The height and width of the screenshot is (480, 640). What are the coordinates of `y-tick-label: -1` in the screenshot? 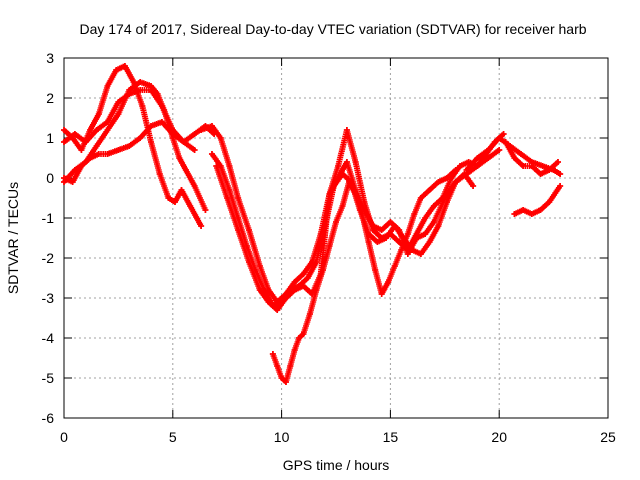 It's located at (48, 218).